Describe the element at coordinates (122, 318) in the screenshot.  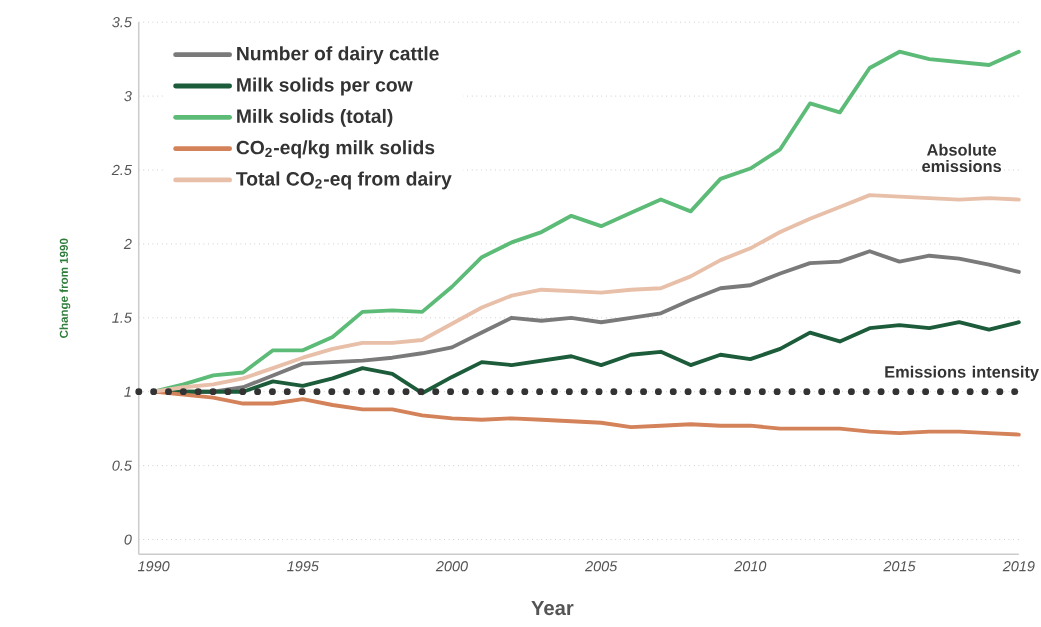
I see `y-tick-label: 1.5` at that location.